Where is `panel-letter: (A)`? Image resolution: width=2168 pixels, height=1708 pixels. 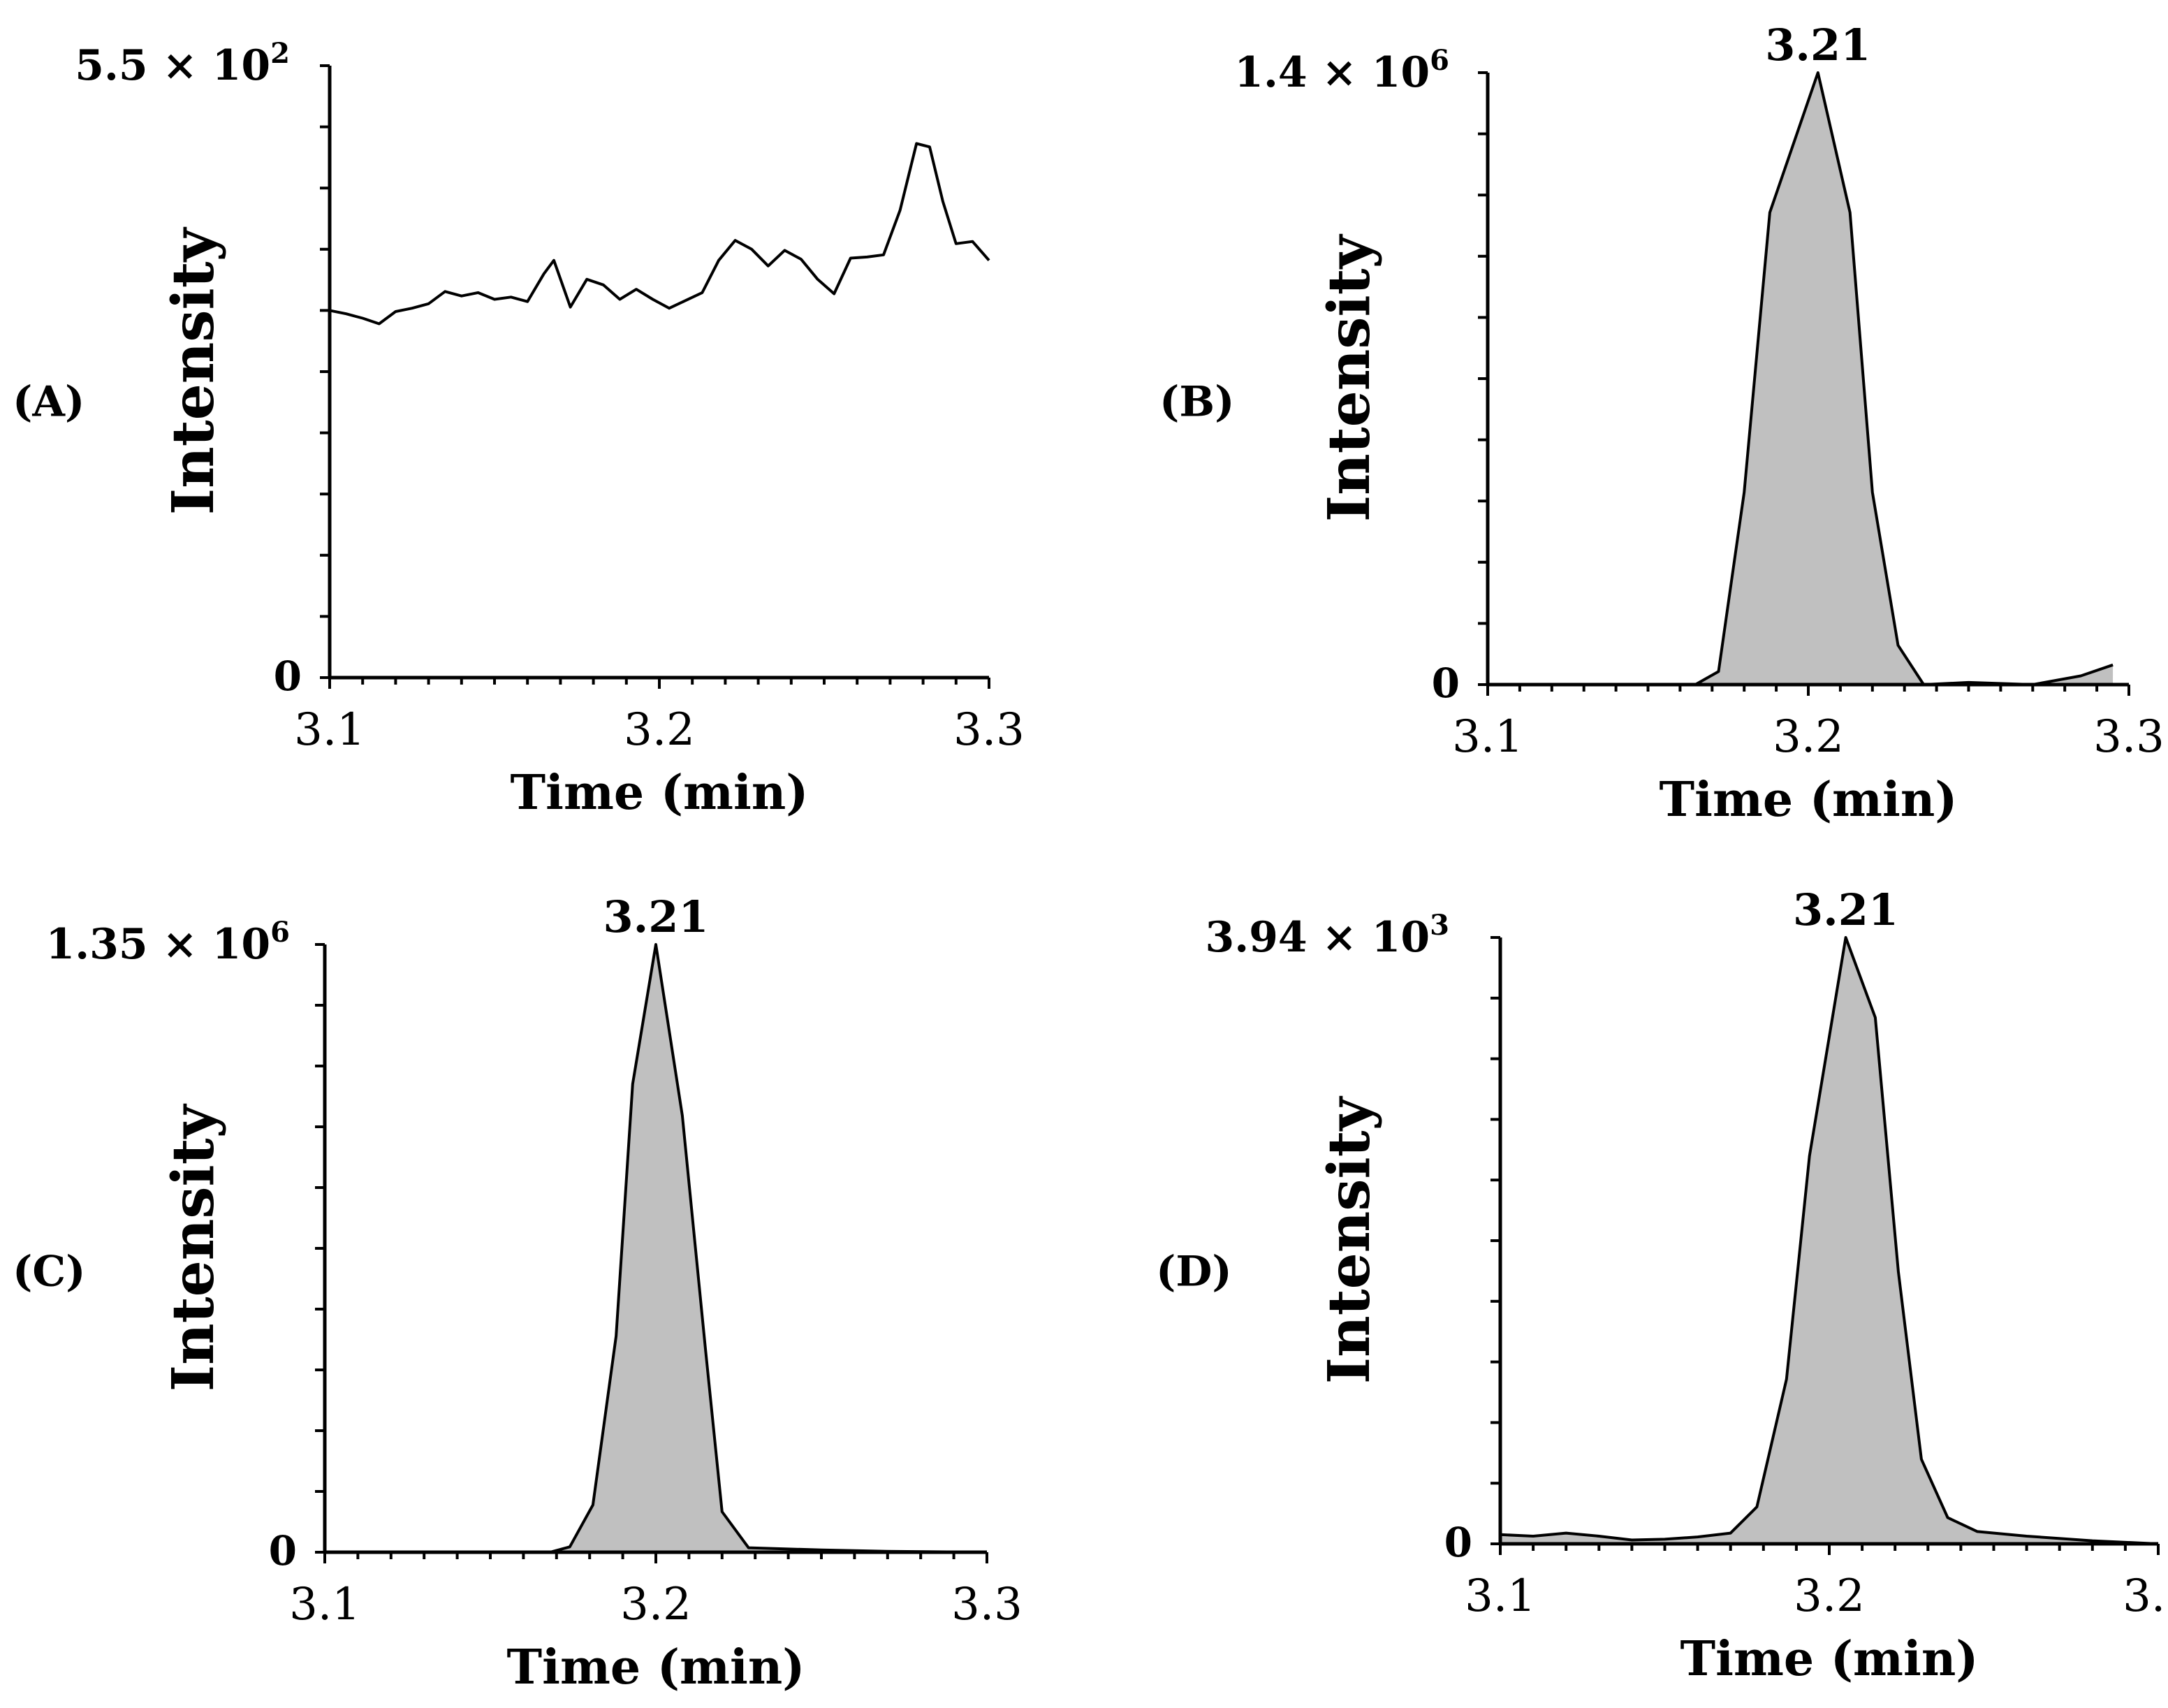
panel-letter: (A) is located at coordinates (49, 403).